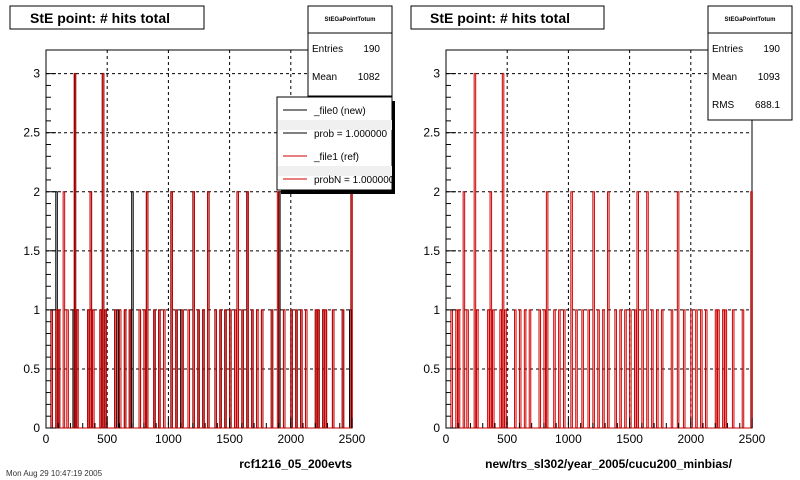  What do you see at coordinates (724, 77) in the screenshot?
I see `right-stats-mean-label: Mean` at bounding box center [724, 77].